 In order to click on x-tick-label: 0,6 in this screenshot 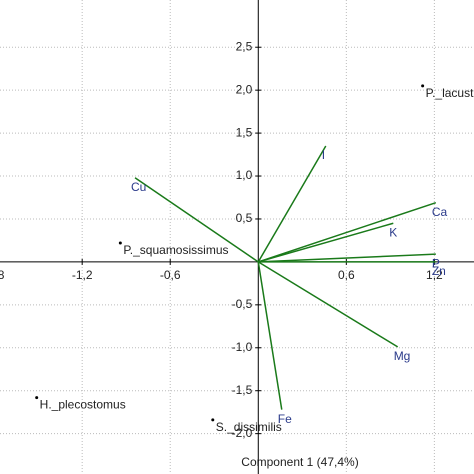, I will do `click(346, 275)`.